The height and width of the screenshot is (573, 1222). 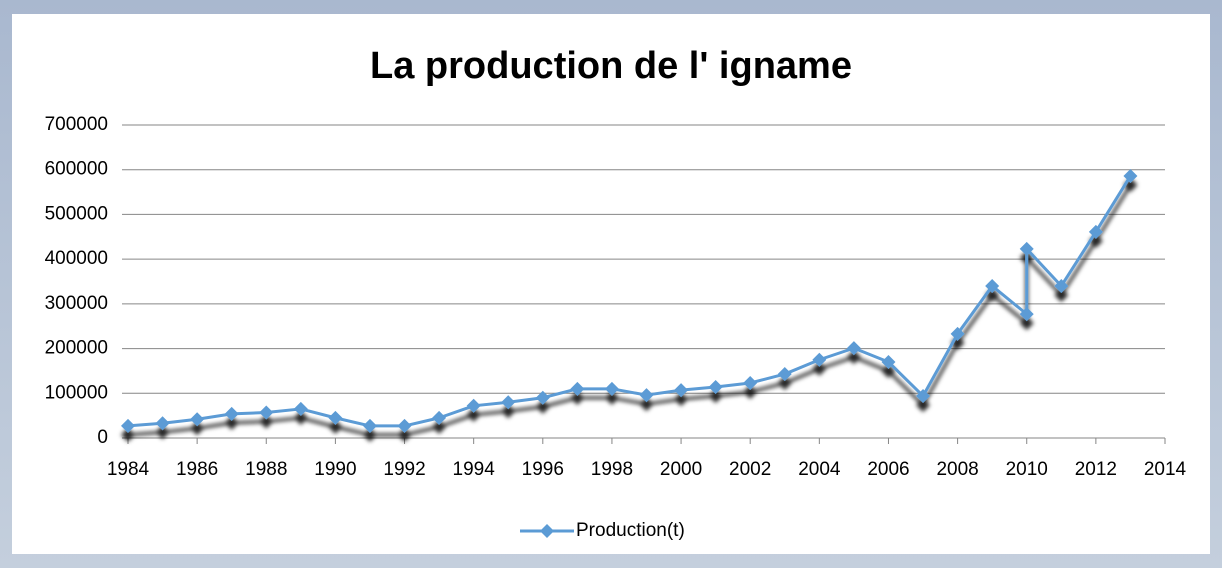 What do you see at coordinates (750, 469) in the screenshot?
I see `x-tick-label: 2002` at bounding box center [750, 469].